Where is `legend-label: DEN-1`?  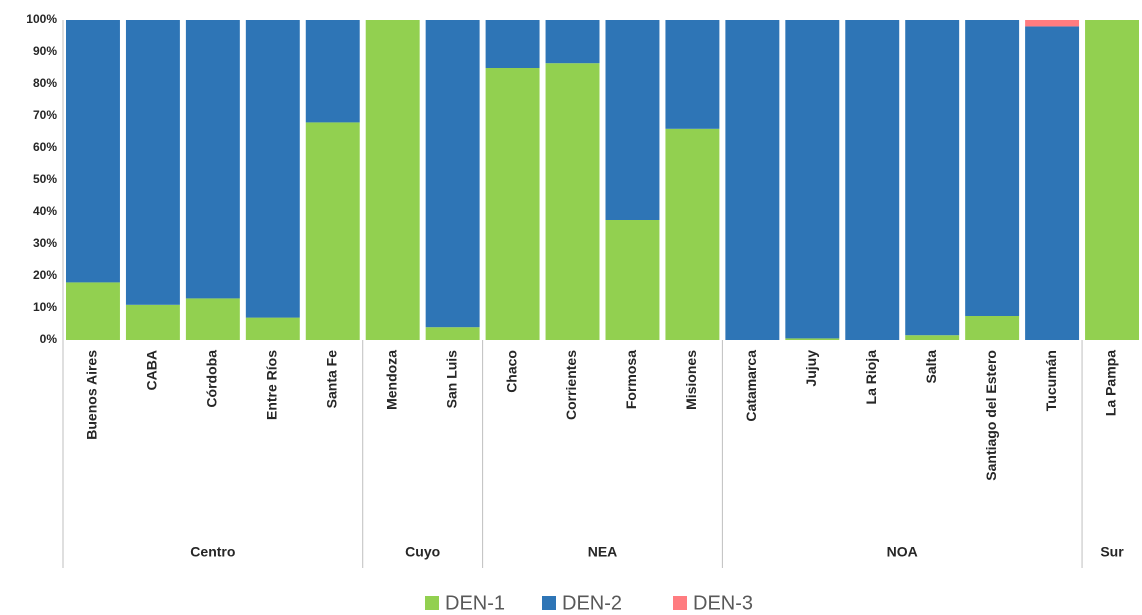 legend-label: DEN-1 is located at coordinates (475, 603).